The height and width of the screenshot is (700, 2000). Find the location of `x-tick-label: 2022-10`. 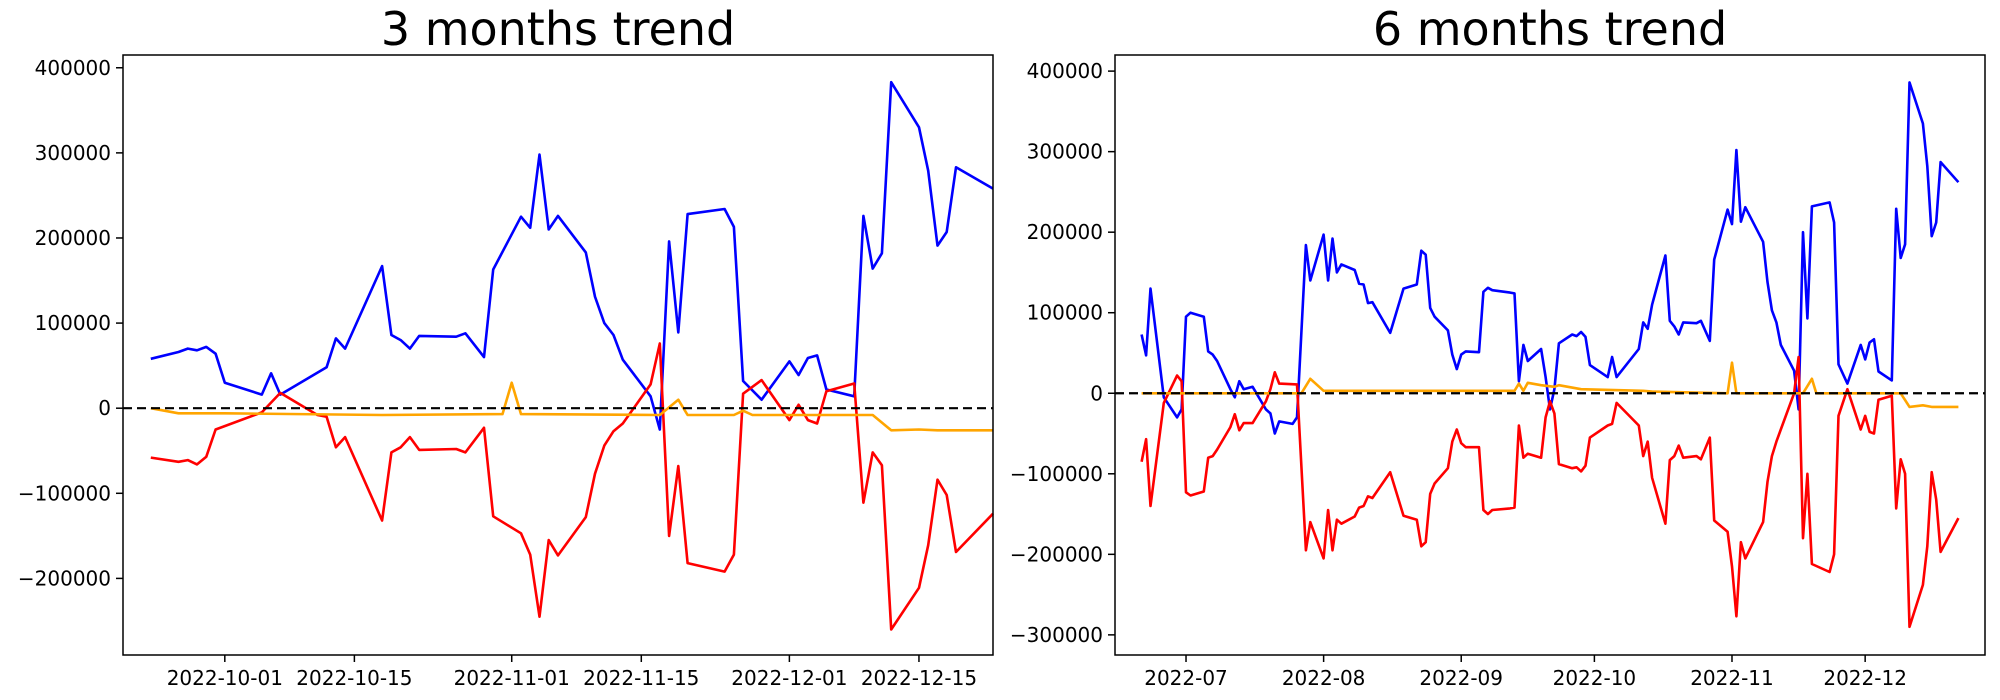

x-tick-label: 2022-10 is located at coordinates (1595, 678).